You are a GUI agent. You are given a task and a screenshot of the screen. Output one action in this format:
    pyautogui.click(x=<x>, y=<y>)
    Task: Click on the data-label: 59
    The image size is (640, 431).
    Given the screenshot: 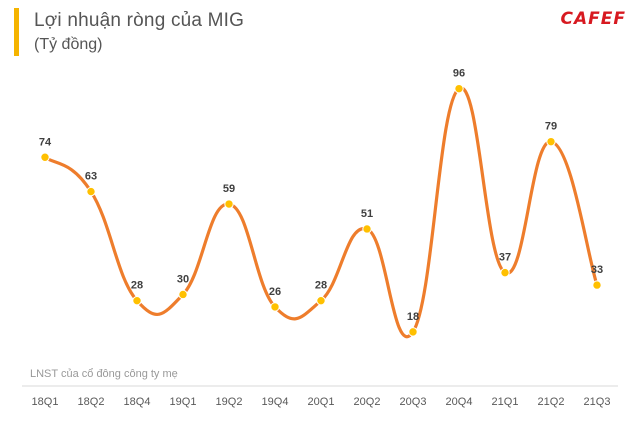 What is the action you would take?
    pyautogui.click(x=229, y=189)
    